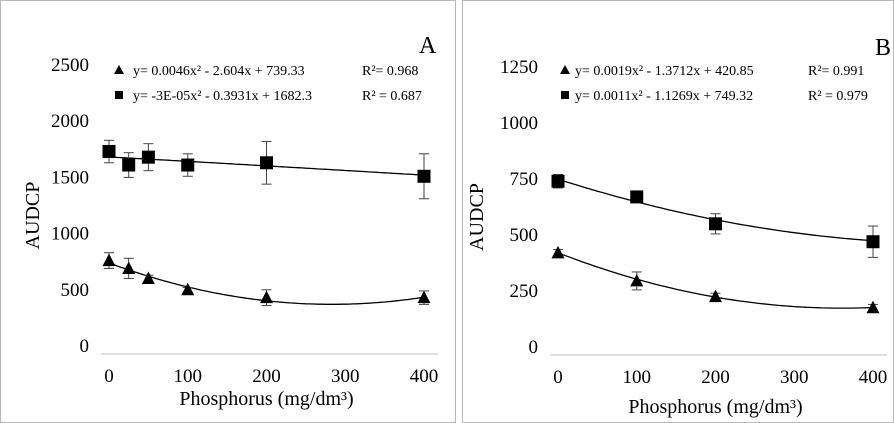 Image resolution: width=894 pixels, height=423 pixels. I want to click on chart-b-y-tick-label: 250, so click(524, 291).